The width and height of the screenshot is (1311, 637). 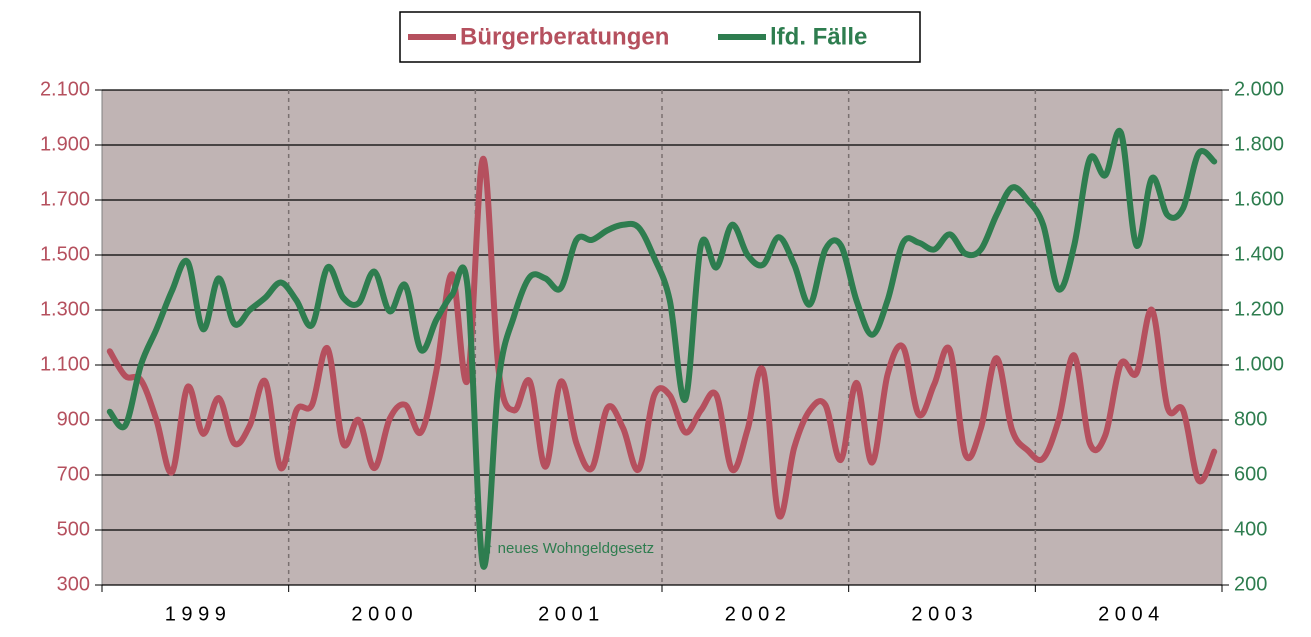 What do you see at coordinates (65, 364) in the screenshot?
I see `y-tick-label: 1.100` at bounding box center [65, 364].